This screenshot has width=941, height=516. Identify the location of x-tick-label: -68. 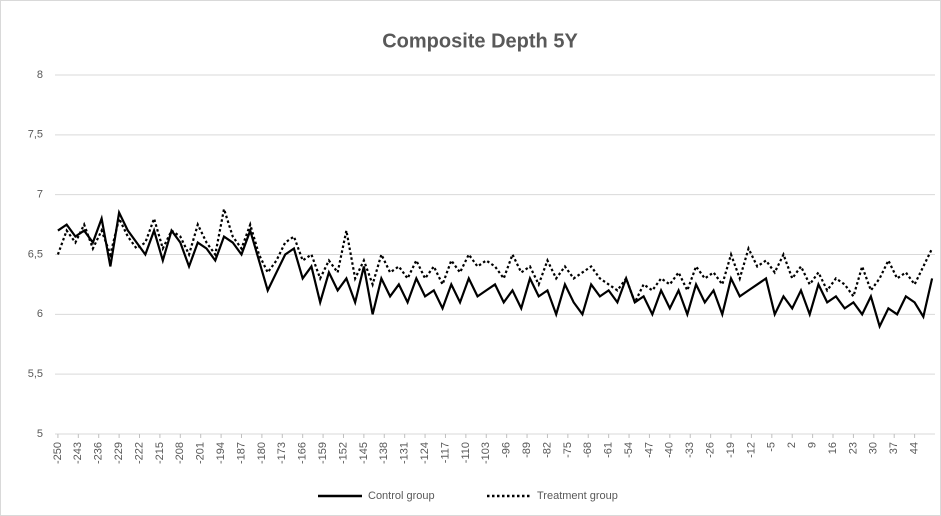
(588, 450).